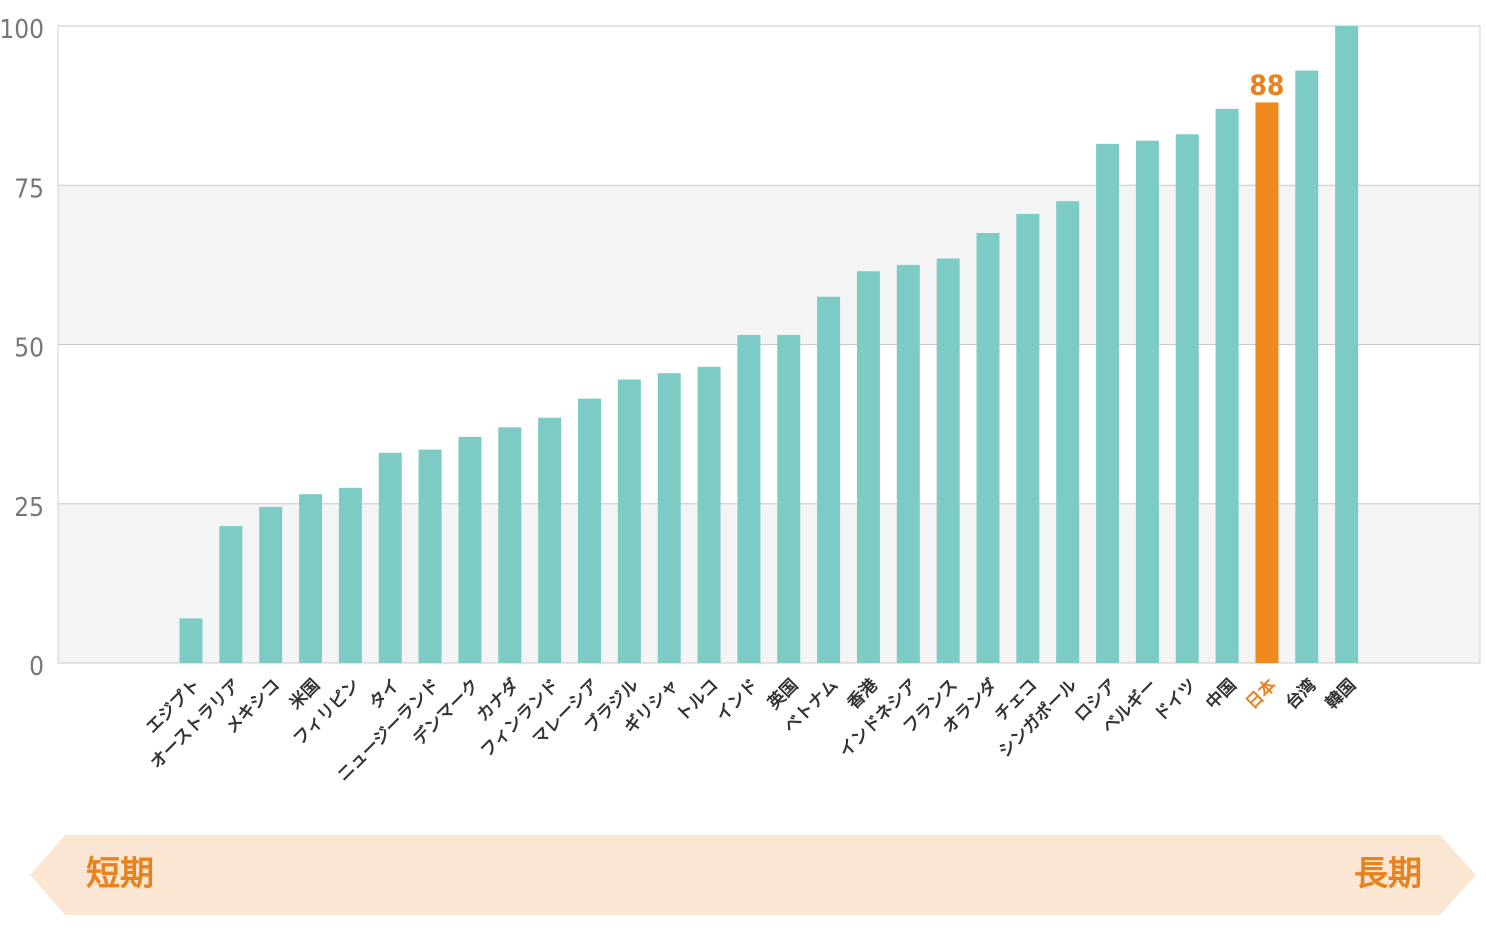  I want to click on y-tick-label: 0, so click(36, 667).